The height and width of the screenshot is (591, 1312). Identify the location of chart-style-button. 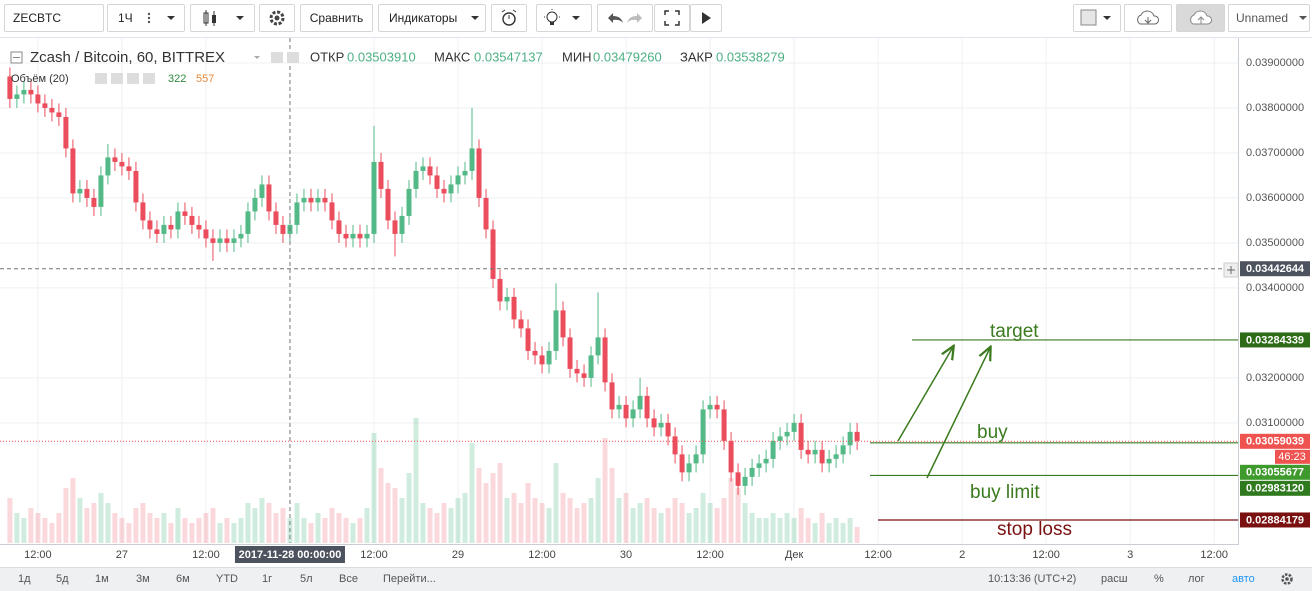
(222, 18).